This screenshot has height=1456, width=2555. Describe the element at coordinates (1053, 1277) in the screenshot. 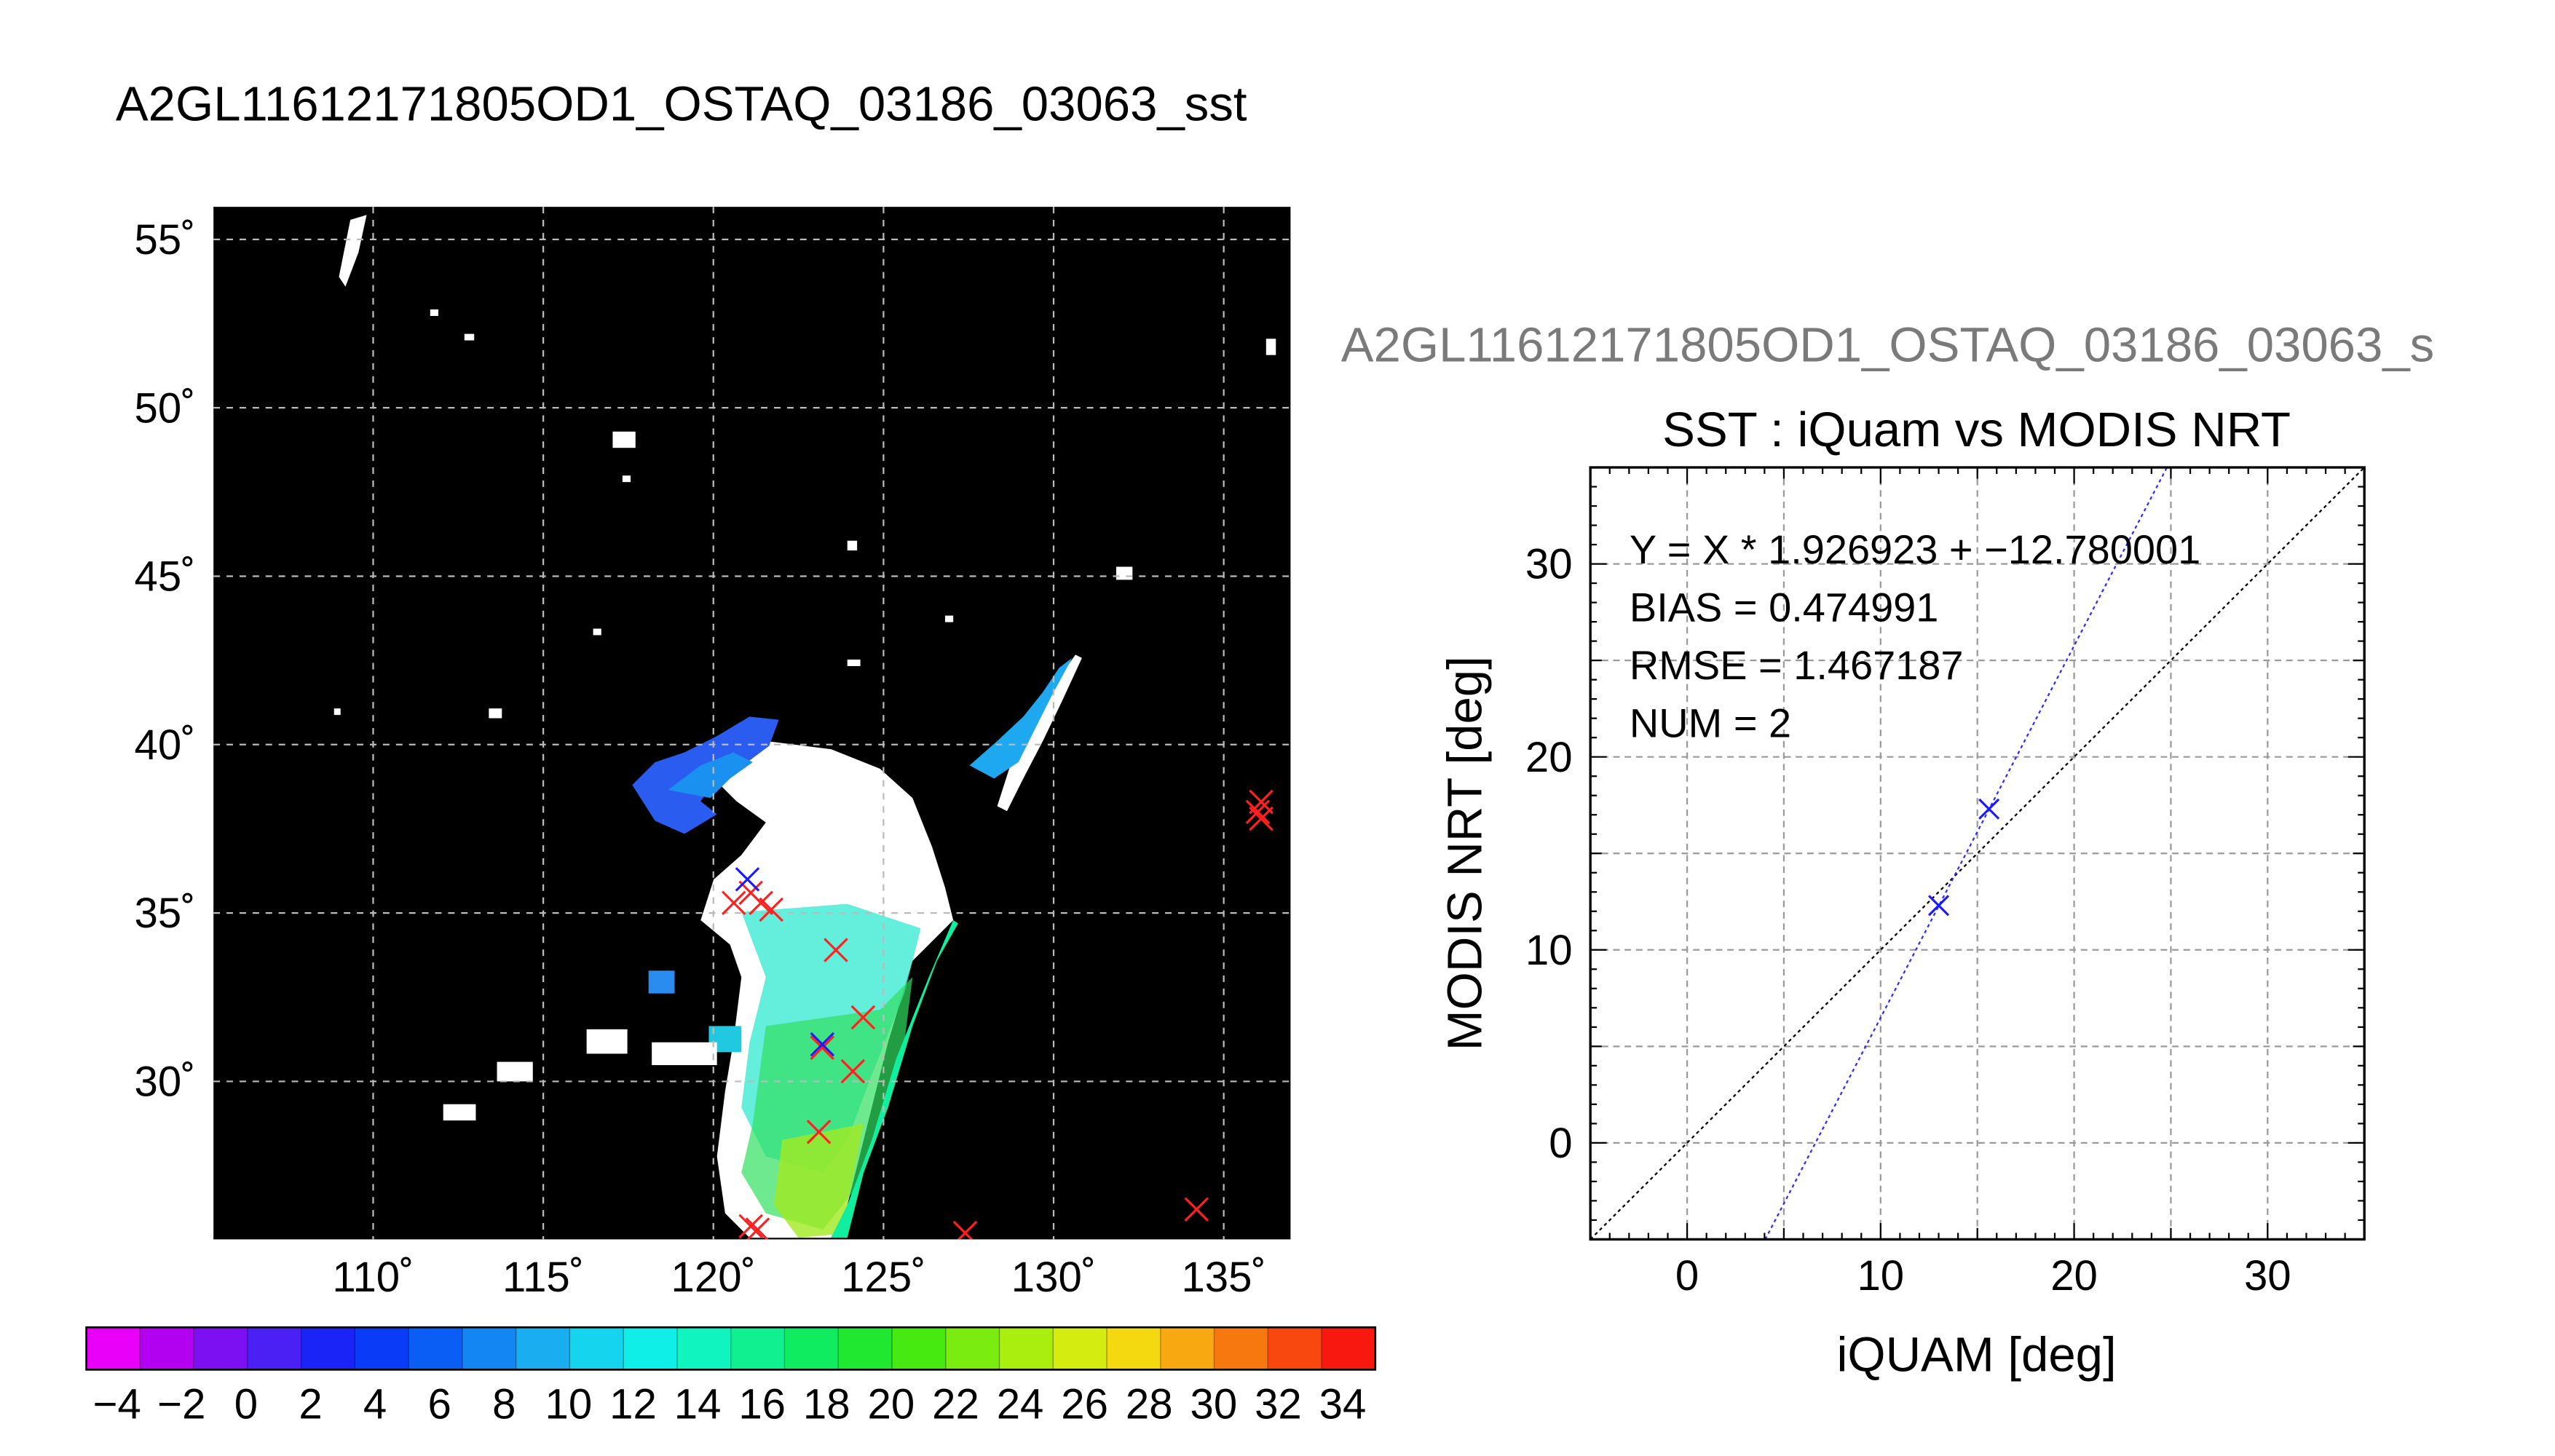

I see `map-lon-label: 130˚` at that location.